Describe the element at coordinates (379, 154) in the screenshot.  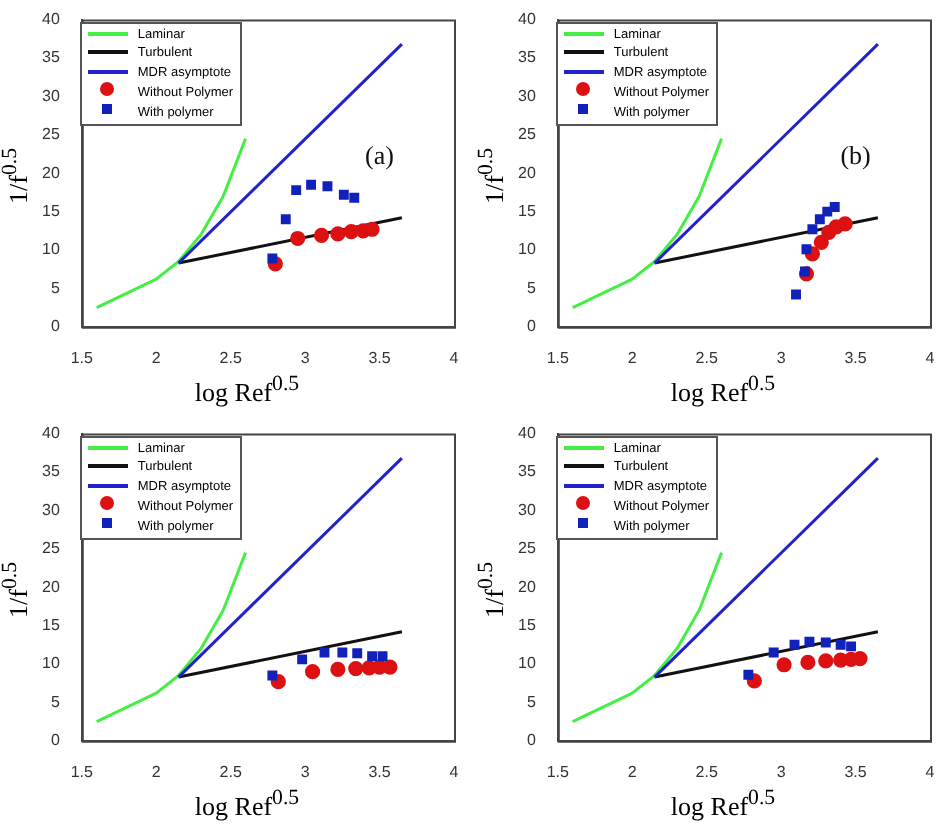
I see `annotation: (a)` at that location.